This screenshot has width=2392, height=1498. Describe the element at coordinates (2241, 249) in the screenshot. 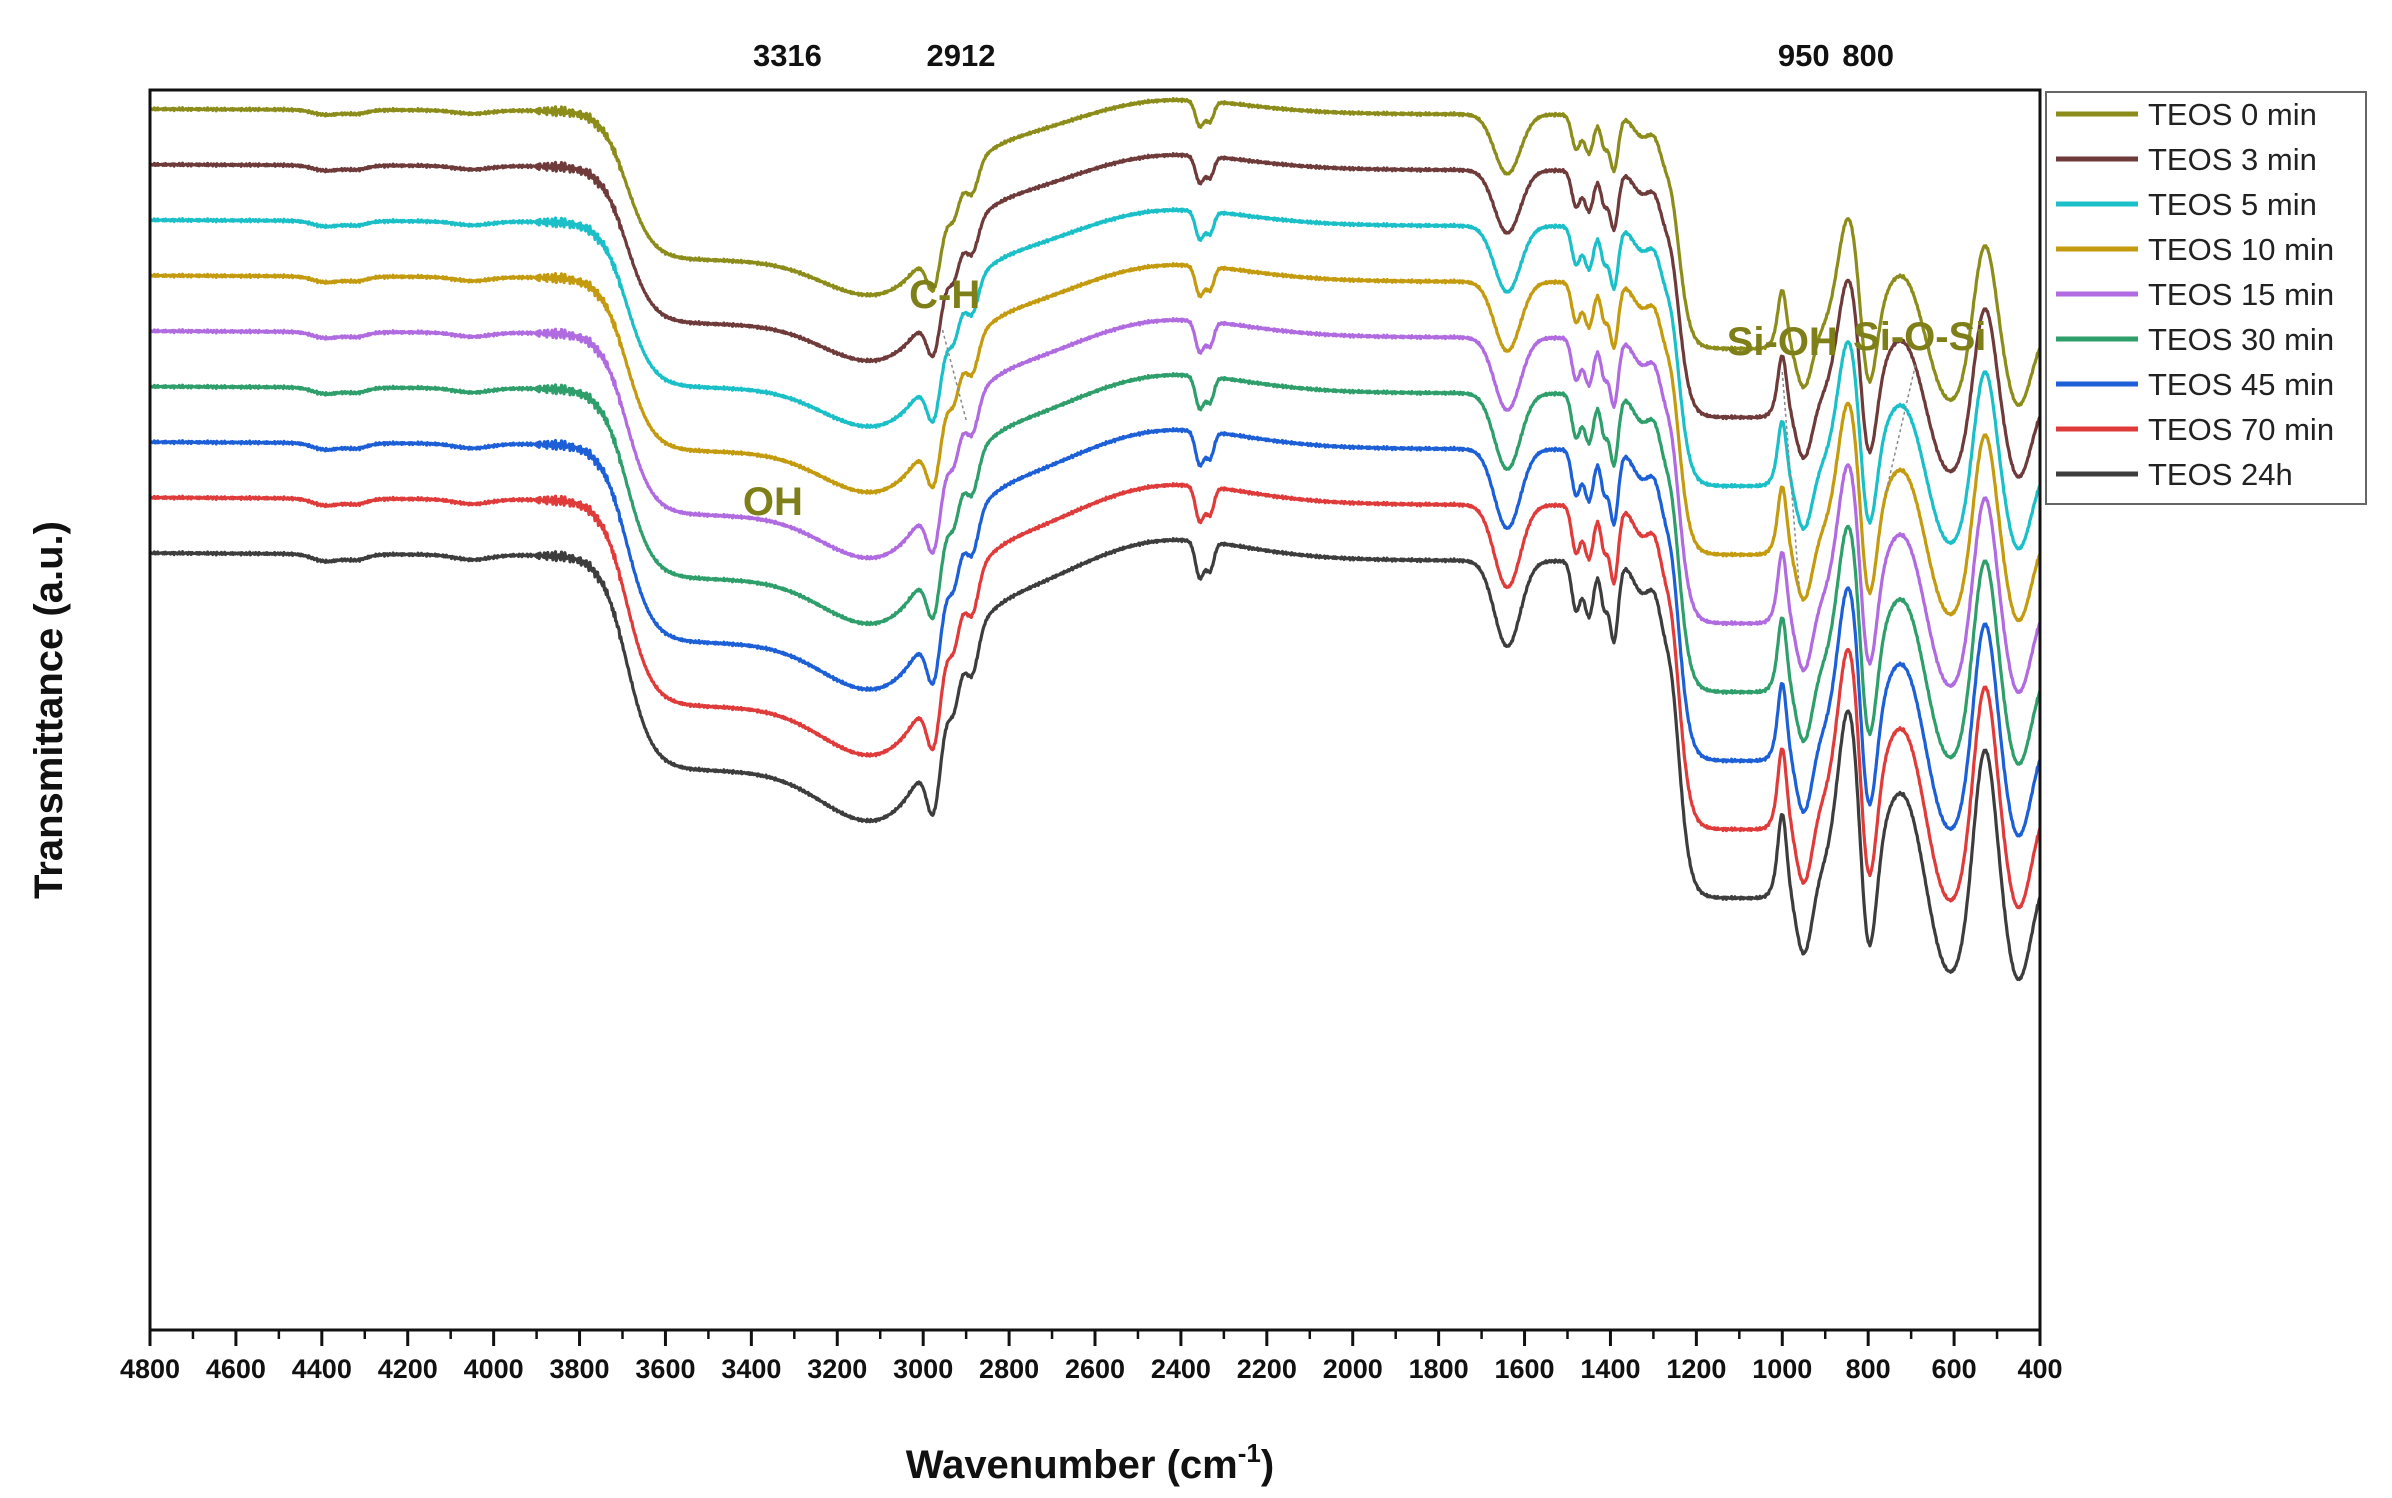

I see `legend-label: TEOS 10 min` at that location.